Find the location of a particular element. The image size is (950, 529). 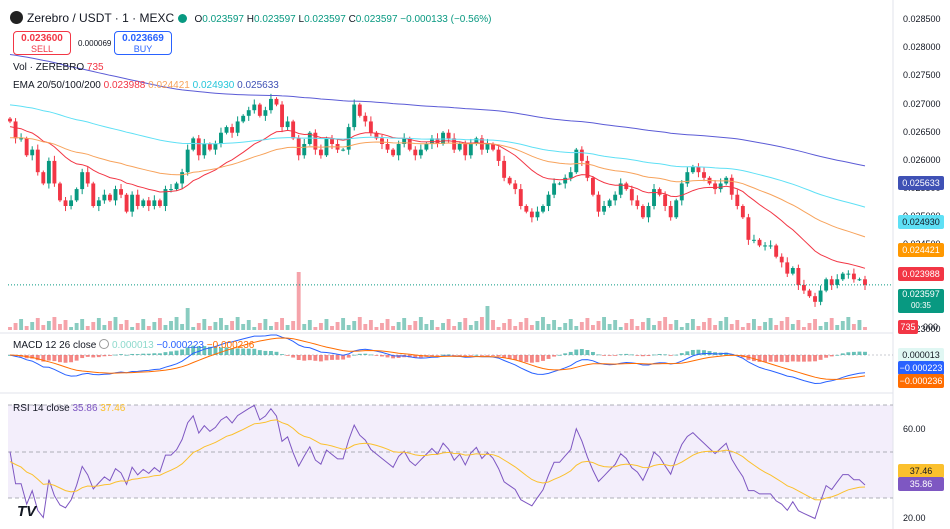

sell-button: 0.023600 SELL is located at coordinates (42, 43).